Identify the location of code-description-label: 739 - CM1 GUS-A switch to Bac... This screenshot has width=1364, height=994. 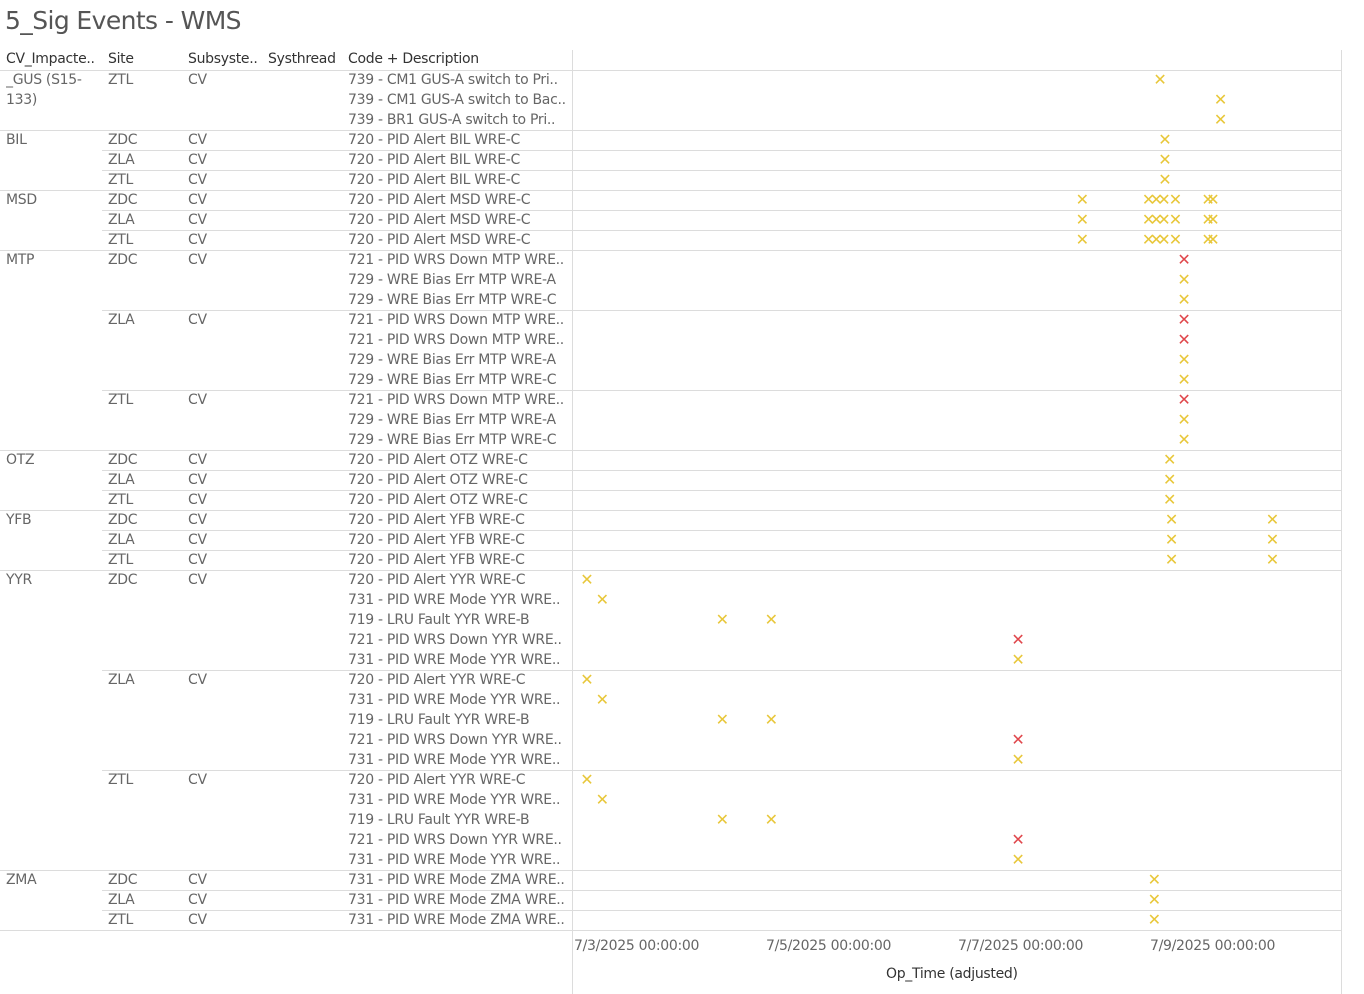
(457, 100).